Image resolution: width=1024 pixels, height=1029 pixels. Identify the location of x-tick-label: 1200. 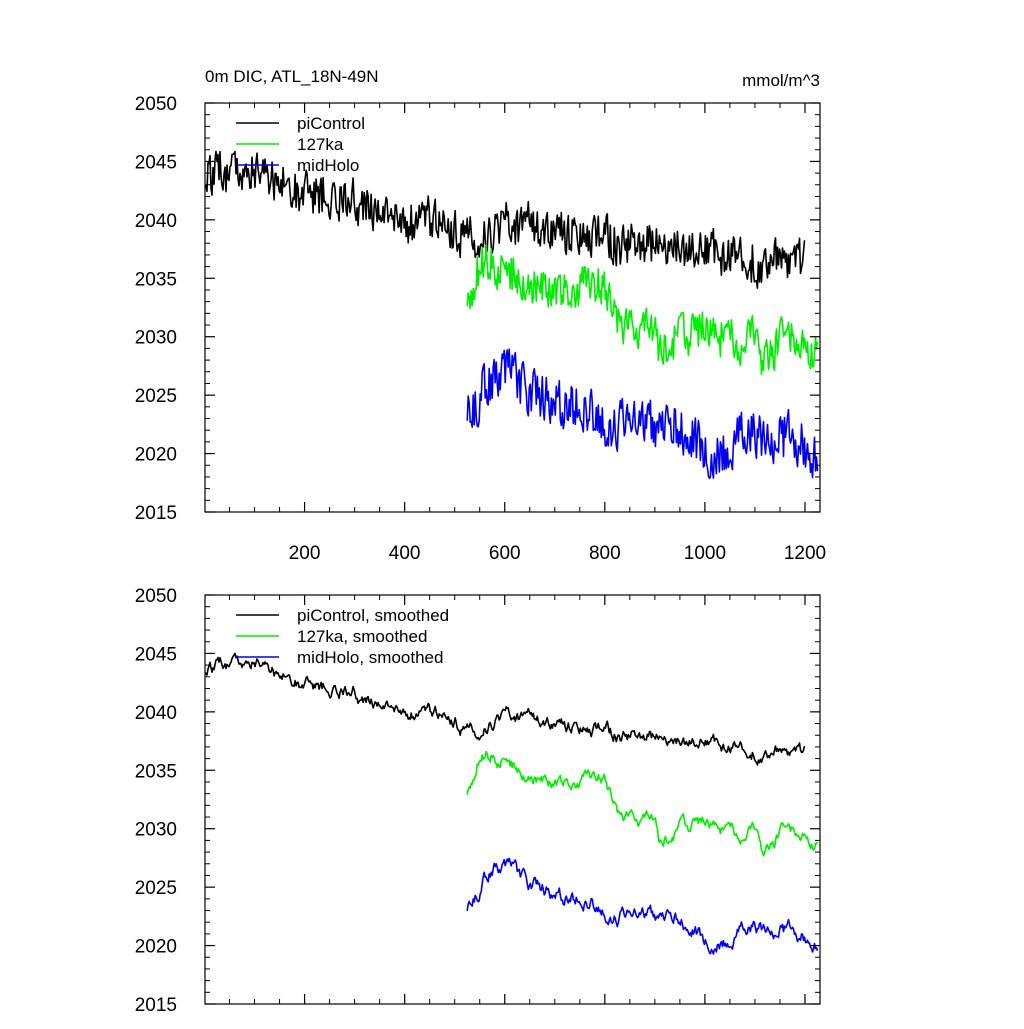
(805, 553).